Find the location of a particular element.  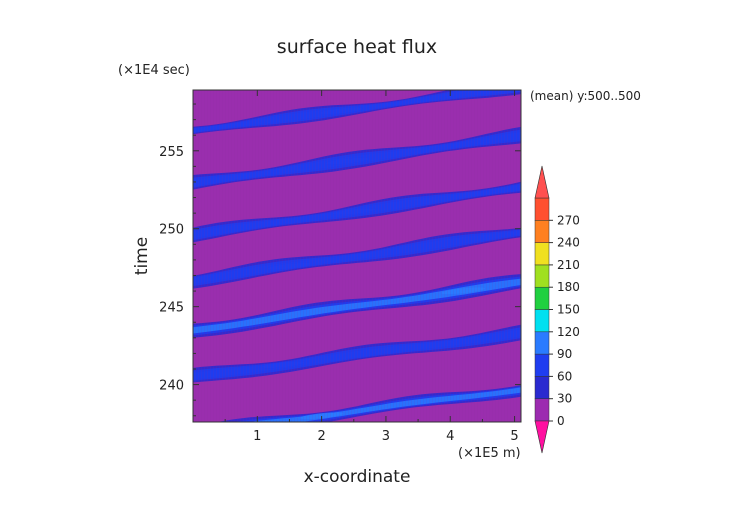

x-axis-label: x-coordinate is located at coordinates (357, 477).